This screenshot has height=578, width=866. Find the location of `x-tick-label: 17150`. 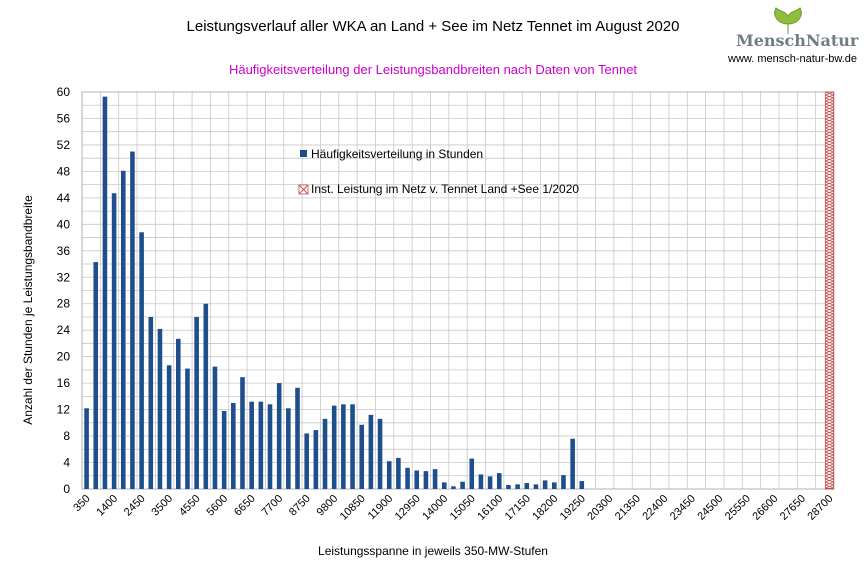

x-tick-label: 17150 is located at coordinates (518, 508).